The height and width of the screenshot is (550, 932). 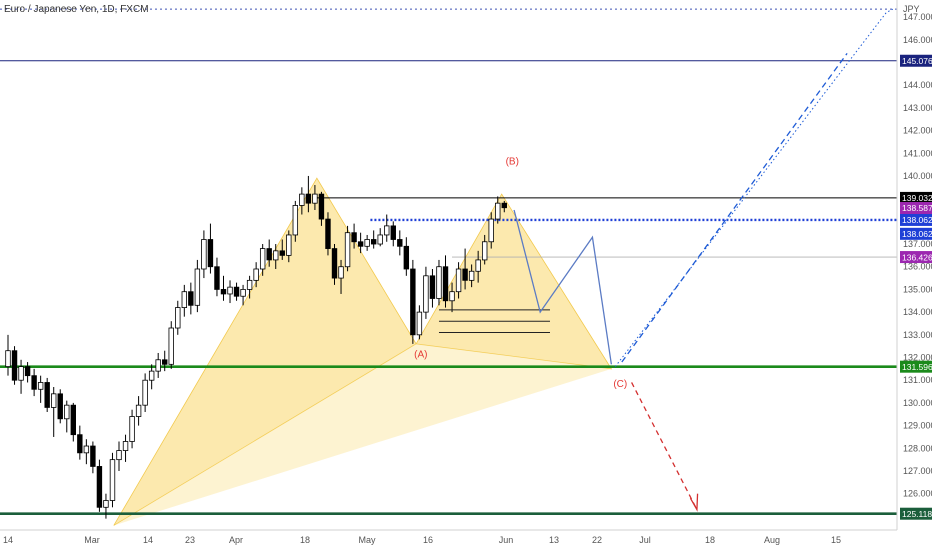 I want to click on price-badge-text-1: 145.076, so click(x=917, y=61).